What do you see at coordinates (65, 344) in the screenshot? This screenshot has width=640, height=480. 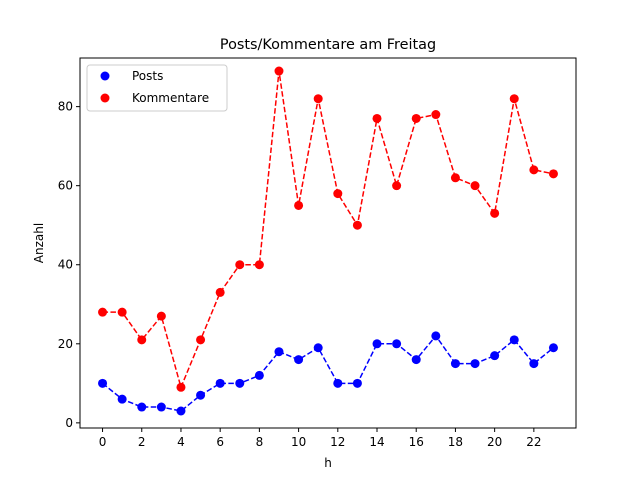 I see `y-tick-label: 20` at bounding box center [65, 344].